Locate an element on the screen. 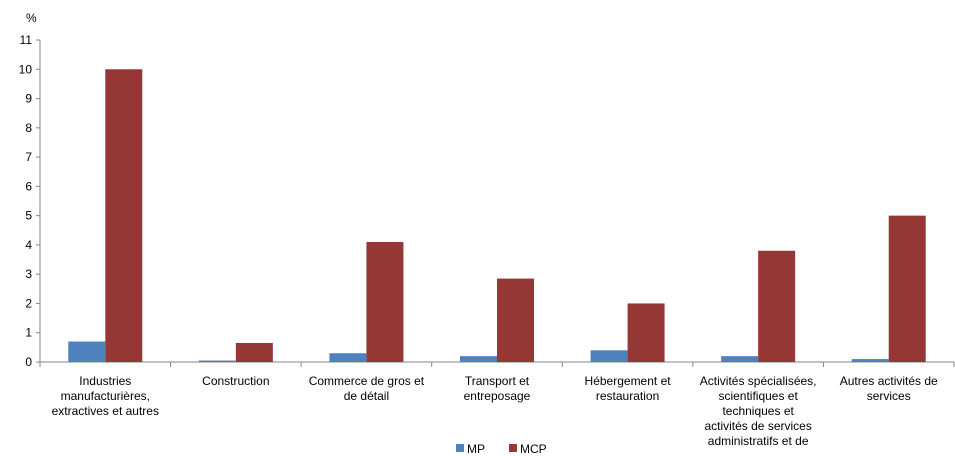  category-label-line: techniques et is located at coordinates (758, 411).